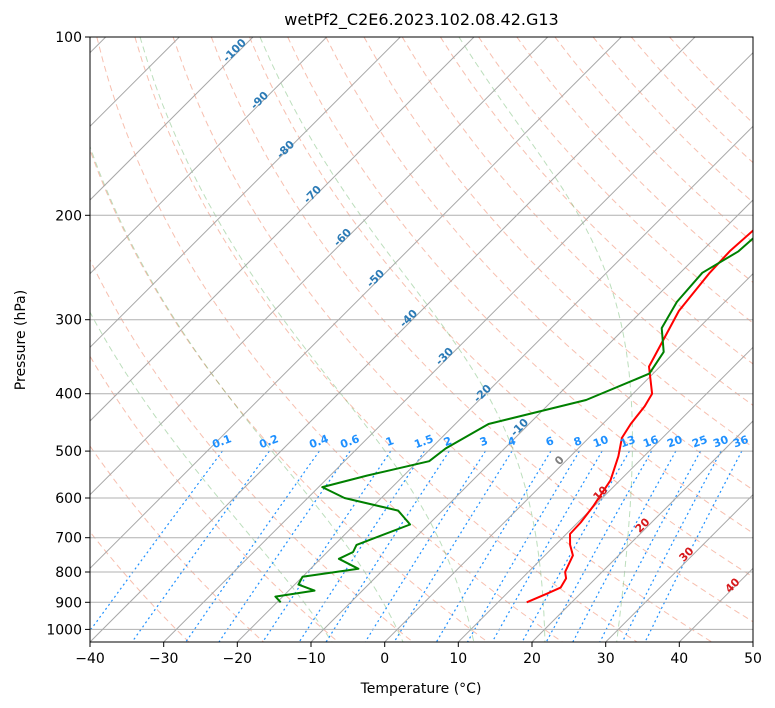  Describe the element at coordinates (318, 441) in the screenshot. I see `mixing-ratio-label: 0.4` at that location.